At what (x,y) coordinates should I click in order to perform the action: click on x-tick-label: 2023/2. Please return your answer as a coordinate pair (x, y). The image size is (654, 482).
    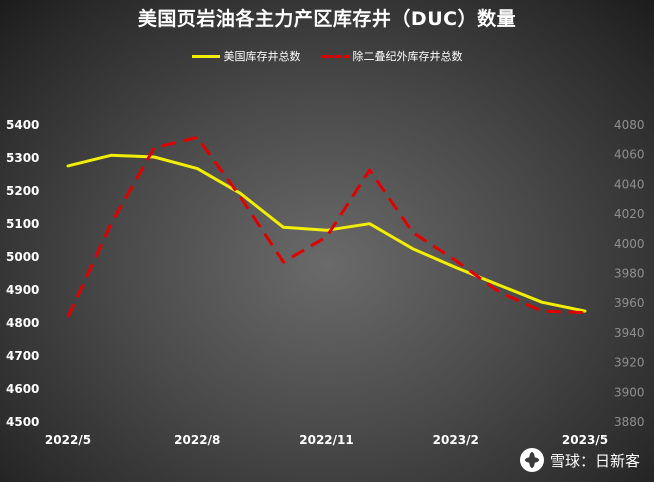
    Looking at the image, I should click on (456, 440).